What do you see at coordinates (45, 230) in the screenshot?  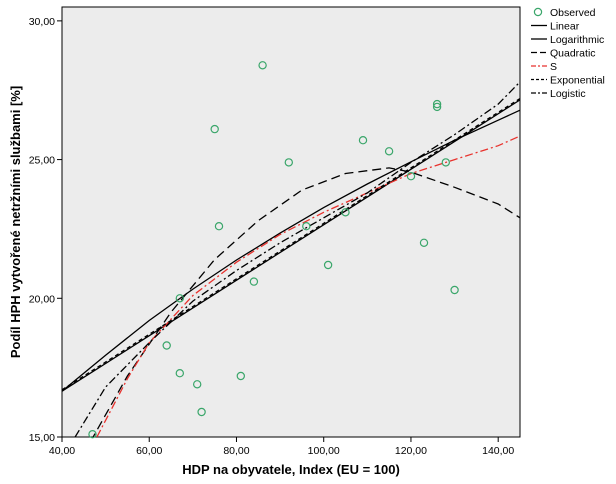 I see `y-axis: 15,00 20,00 25,00 30,00` at bounding box center [45, 230].